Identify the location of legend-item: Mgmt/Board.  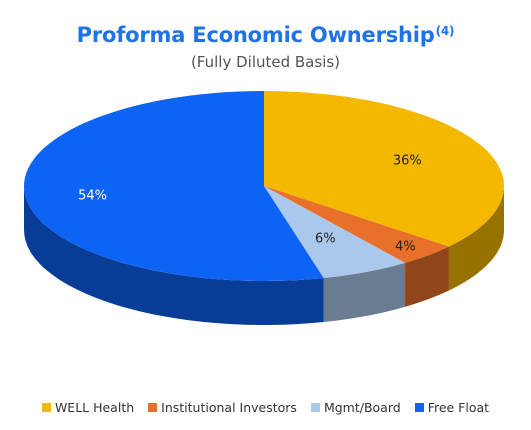
(355, 407).